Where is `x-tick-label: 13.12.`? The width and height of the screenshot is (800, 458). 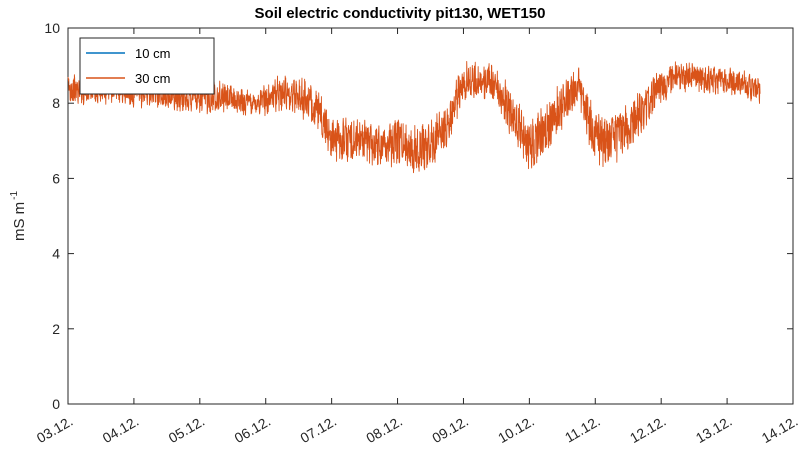 x-tick-label: 13.12. is located at coordinates (714, 429).